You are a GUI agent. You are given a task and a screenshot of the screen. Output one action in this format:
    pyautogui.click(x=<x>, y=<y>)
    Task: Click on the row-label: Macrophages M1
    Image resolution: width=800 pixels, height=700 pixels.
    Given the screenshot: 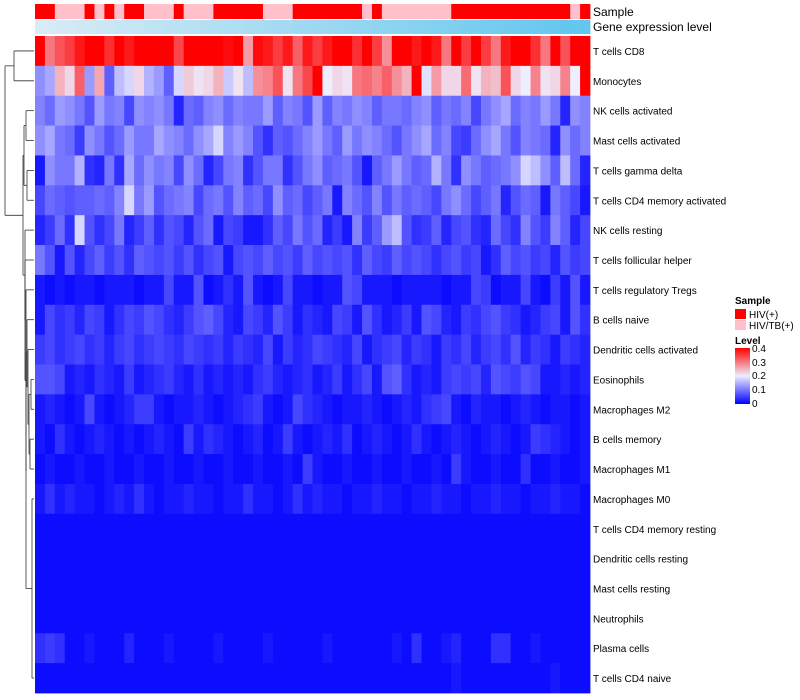 What is the action you would take?
    pyautogui.click(x=632, y=470)
    